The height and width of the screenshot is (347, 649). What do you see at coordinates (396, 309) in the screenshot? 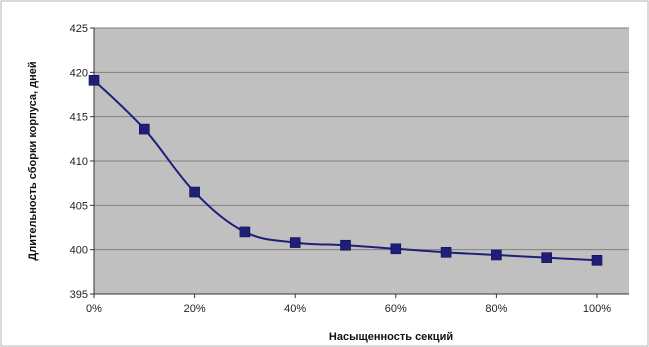
I see `x-tick-label: 60%` at bounding box center [396, 309].